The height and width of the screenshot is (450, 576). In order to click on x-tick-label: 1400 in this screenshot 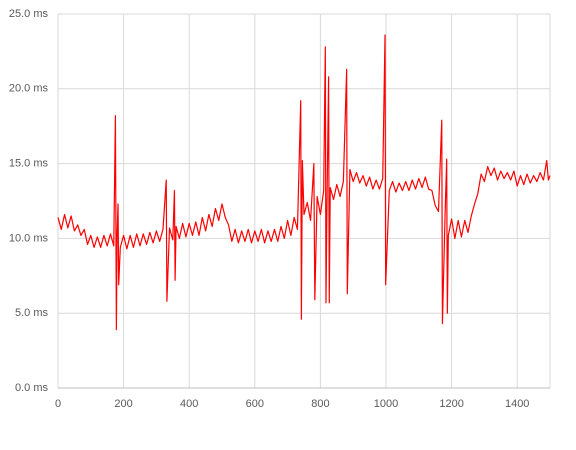, I will do `click(517, 404)`.